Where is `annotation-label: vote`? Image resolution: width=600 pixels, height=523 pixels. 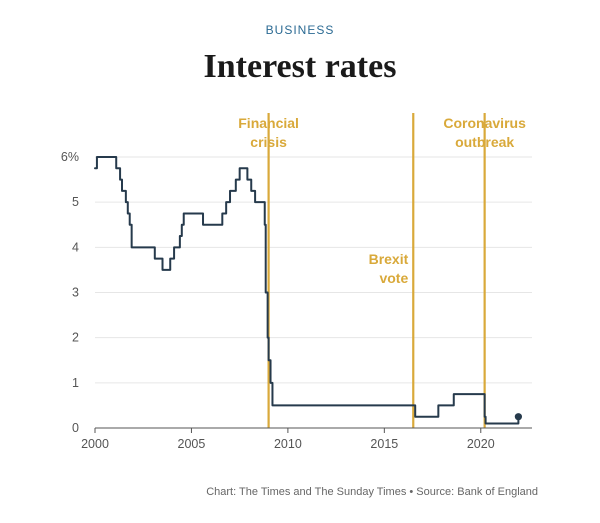
annotation-label: vote is located at coordinates (393, 278).